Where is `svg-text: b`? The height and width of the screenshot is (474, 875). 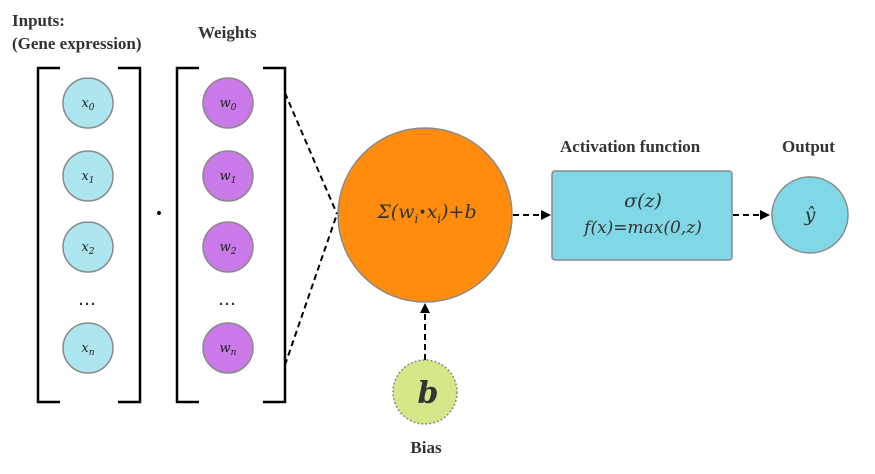
svg-text: b is located at coordinates (428, 393).